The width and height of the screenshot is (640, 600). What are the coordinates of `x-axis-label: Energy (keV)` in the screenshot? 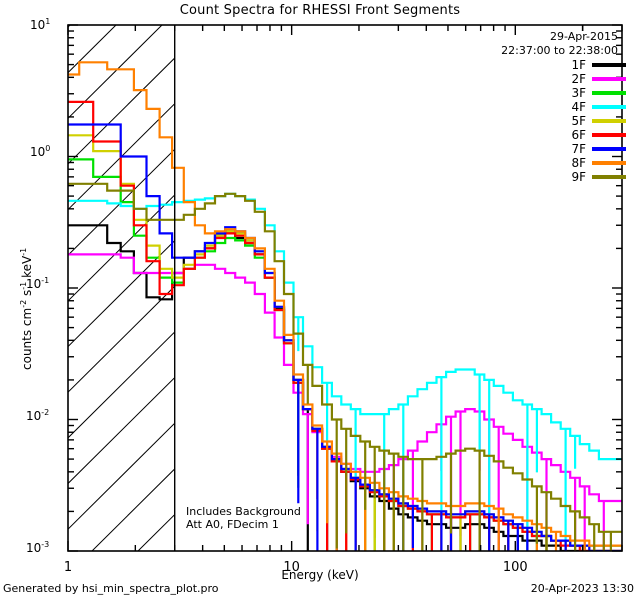 It's located at (320, 575).